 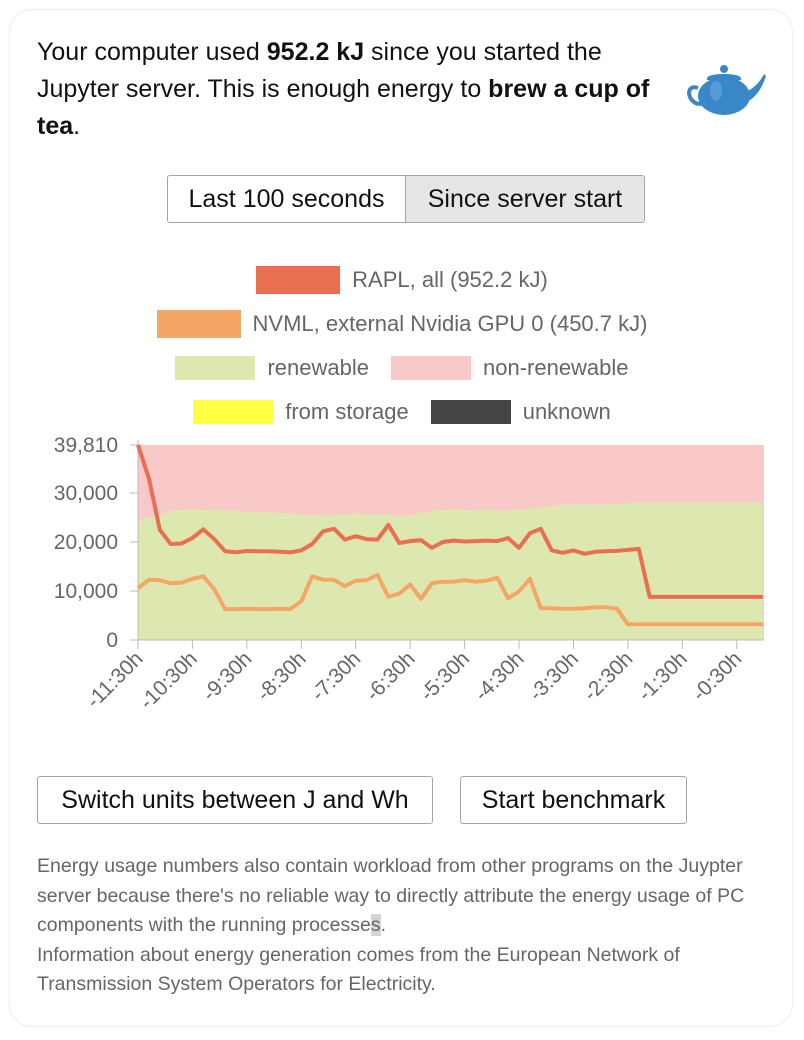 I want to click on legend-item-rapl: RAPL, all (952.2 kJ), so click(x=402, y=280).